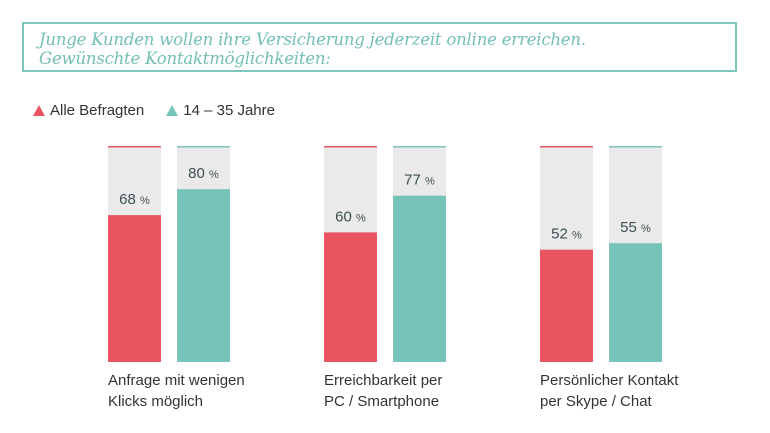 The image size is (770, 433). What do you see at coordinates (566, 234) in the screenshot?
I see `data-label: 52 %` at bounding box center [566, 234].